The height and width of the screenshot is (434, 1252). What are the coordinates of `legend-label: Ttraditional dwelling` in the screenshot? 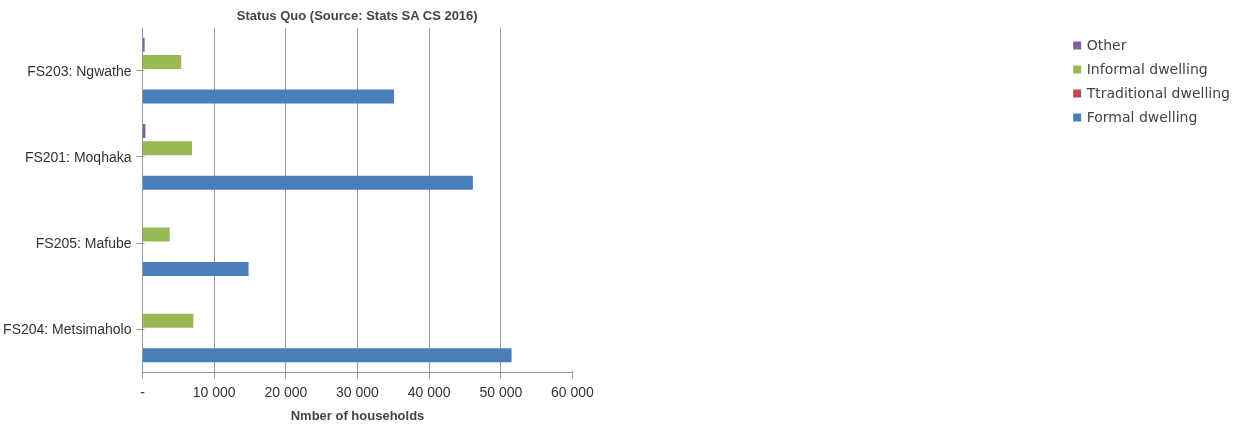 It's located at (1158, 93).